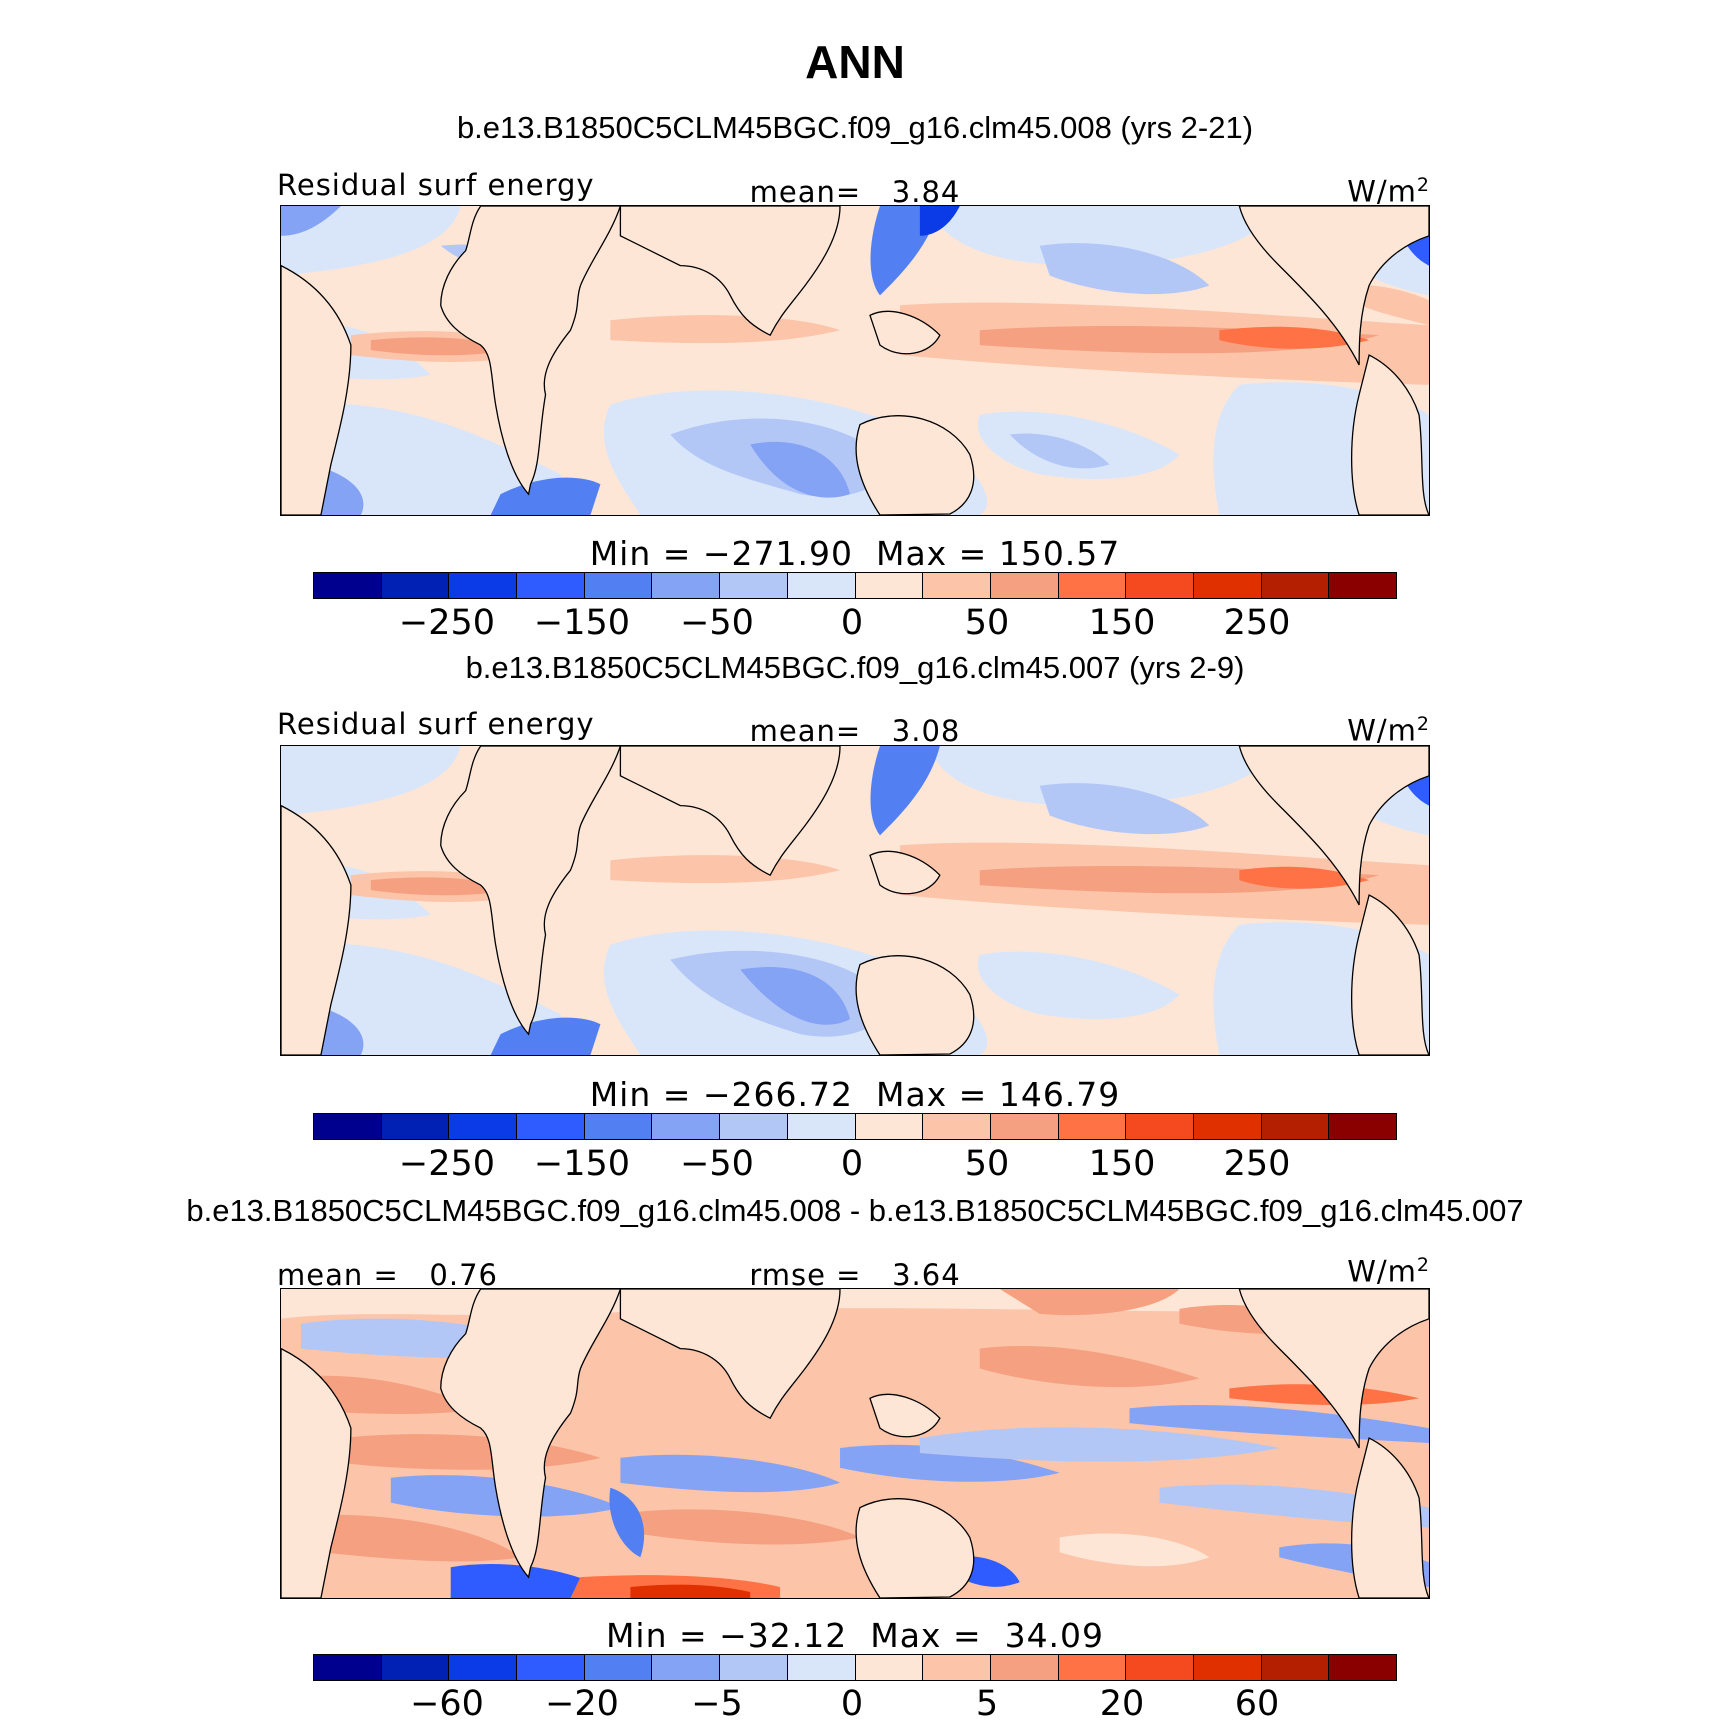 Image resolution: width=1710 pixels, height=1725 pixels. I want to click on panel-2-tick: 50, so click(987, 1164).